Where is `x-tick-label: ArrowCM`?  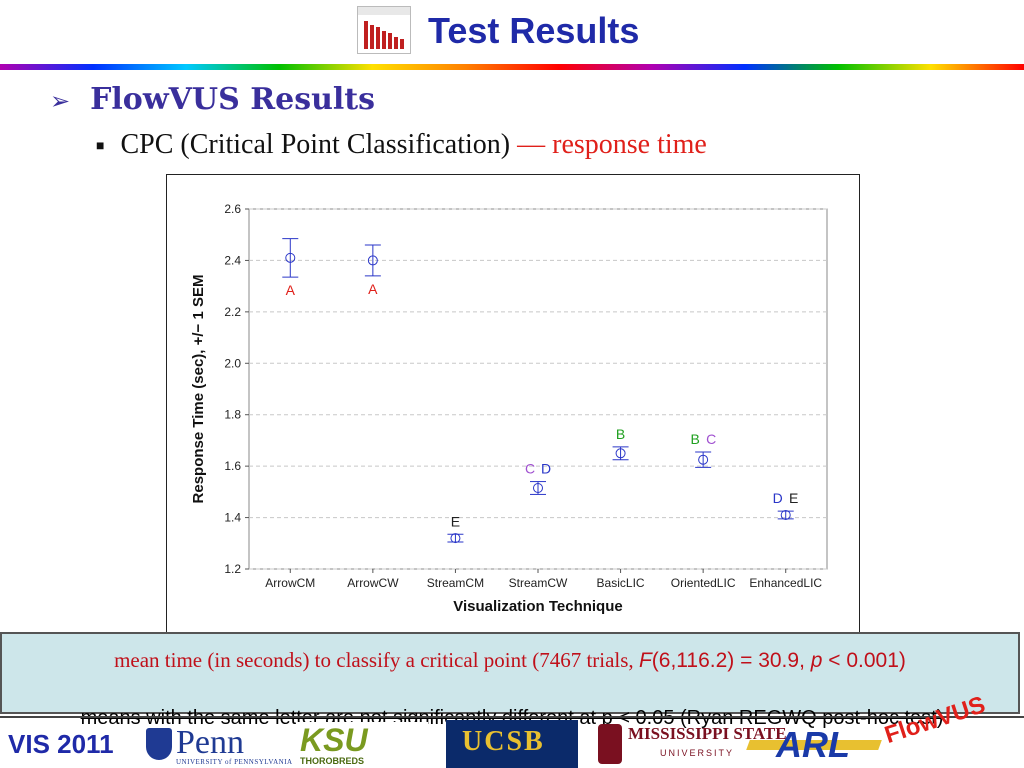
x-tick-label: ArrowCM is located at coordinates (290, 583).